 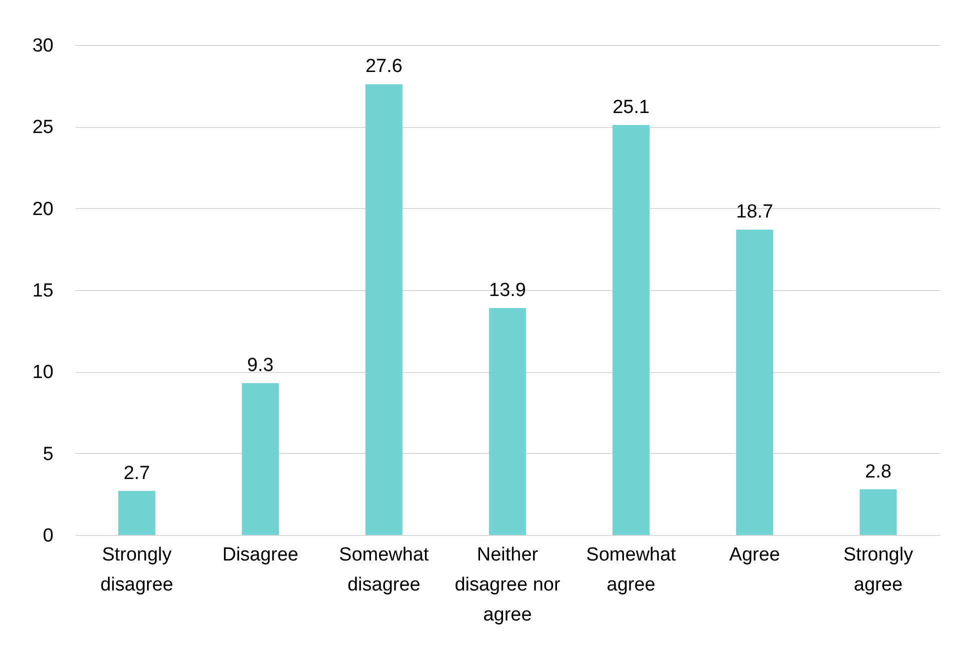 What do you see at coordinates (260, 555) in the screenshot?
I see `x-tick-label: Disagree` at bounding box center [260, 555].